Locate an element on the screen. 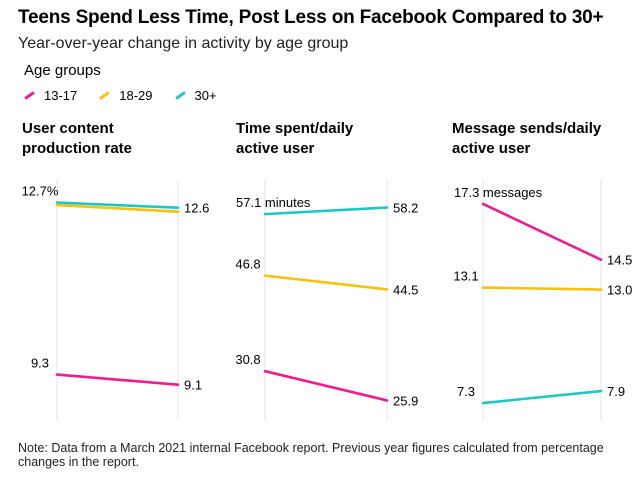  panel-3-label-start-30-plus: 7.3 is located at coordinates (466, 391).